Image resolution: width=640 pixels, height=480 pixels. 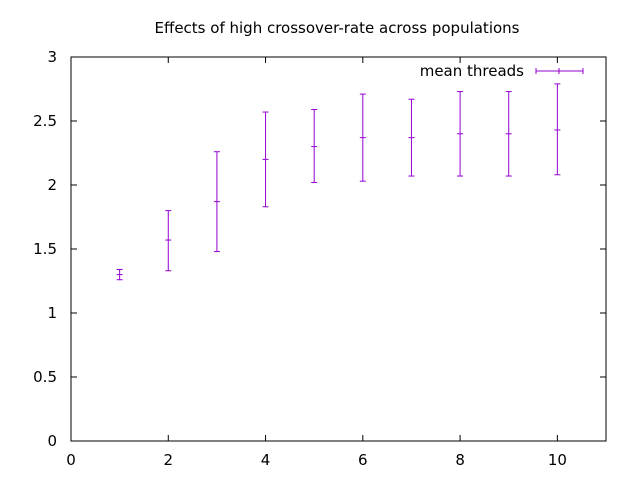 What do you see at coordinates (45, 249) in the screenshot?
I see `y-tick-label: 1.5` at bounding box center [45, 249].